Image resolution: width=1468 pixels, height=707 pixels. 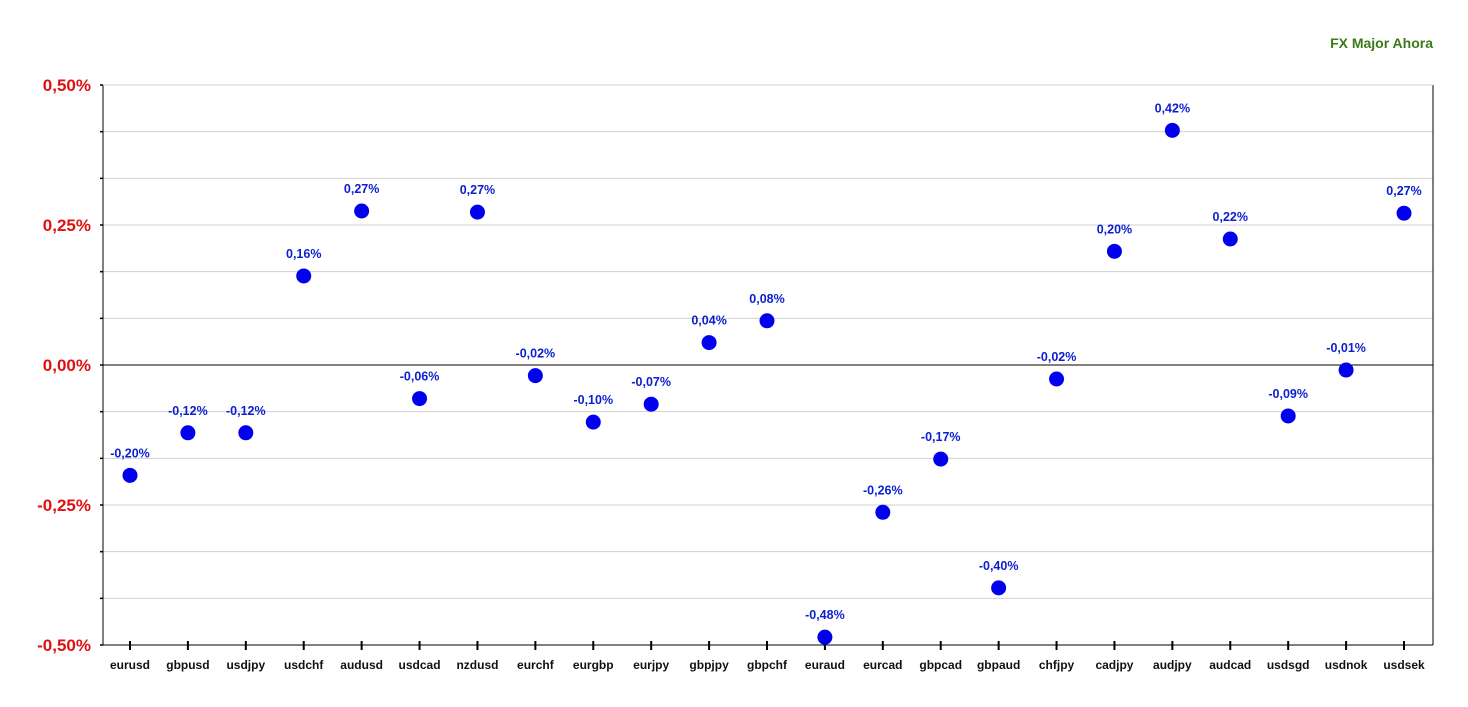 What do you see at coordinates (477, 665) in the screenshot?
I see `x-tick-label: nzdusd` at bounding box center [477, 665].